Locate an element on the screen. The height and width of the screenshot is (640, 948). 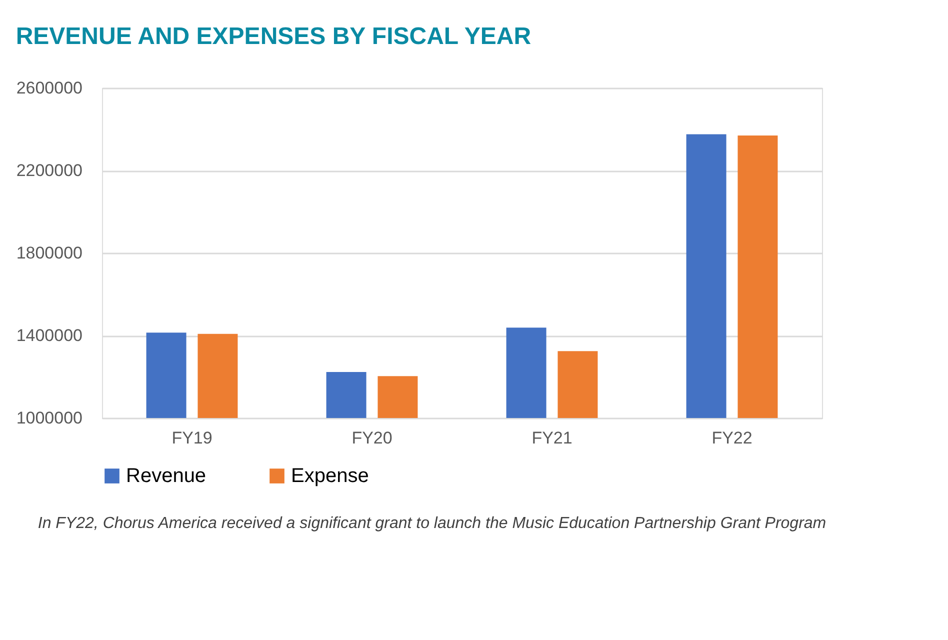
x-tick-label: FY22 is located at coordinates (732, 438).